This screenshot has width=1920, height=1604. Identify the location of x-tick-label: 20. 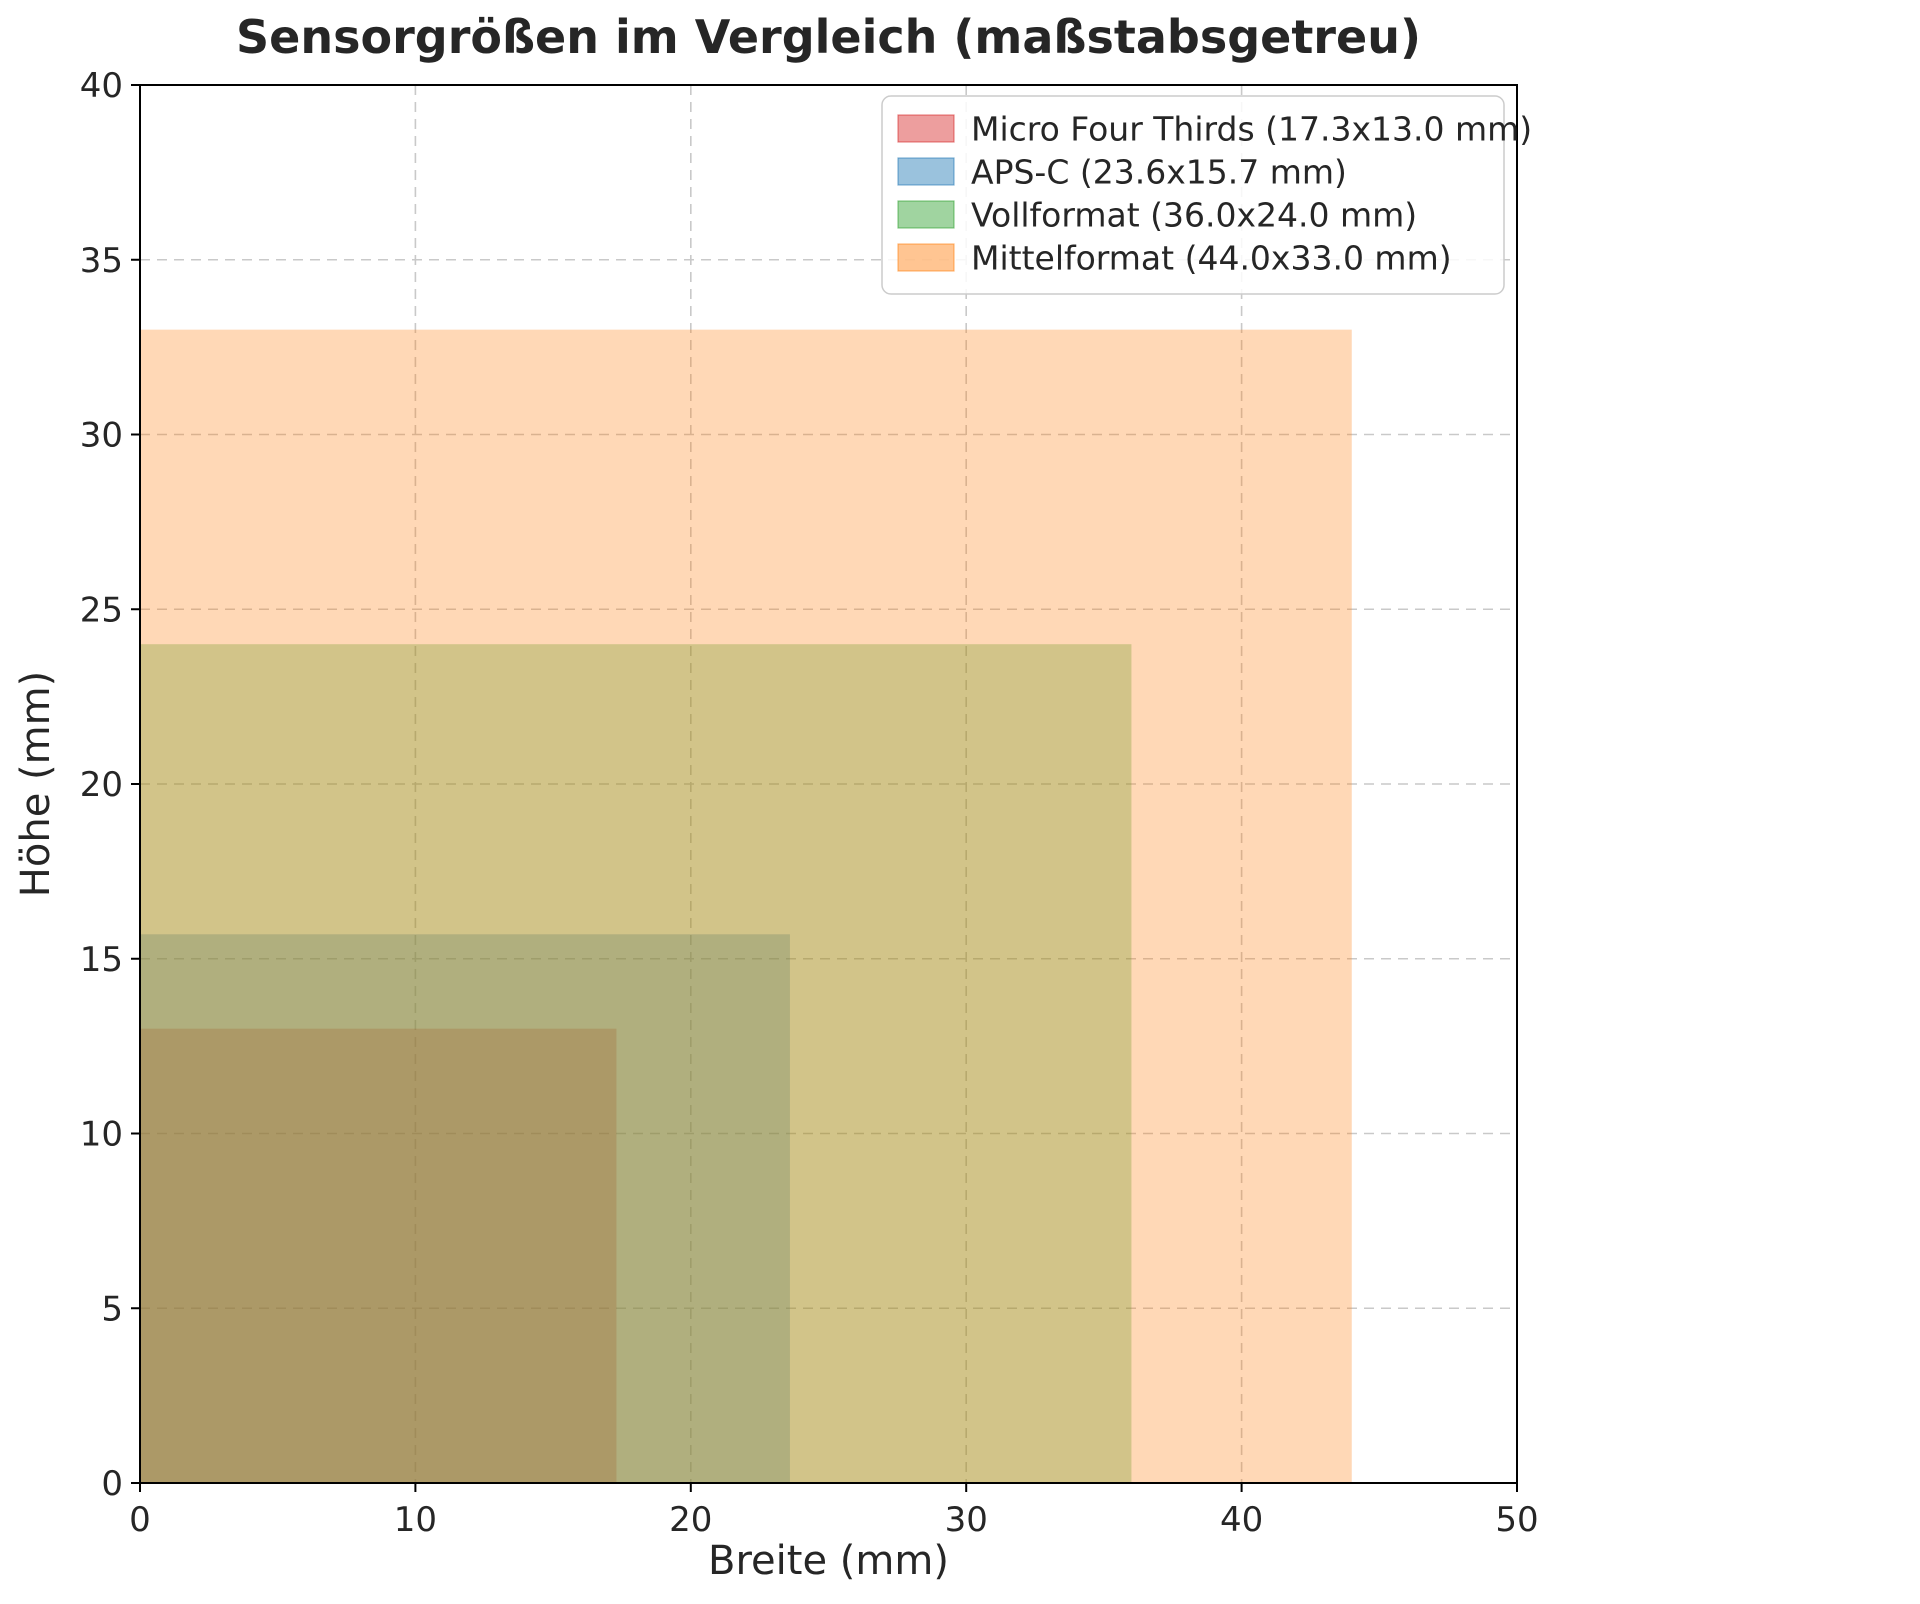
(690, 1520).